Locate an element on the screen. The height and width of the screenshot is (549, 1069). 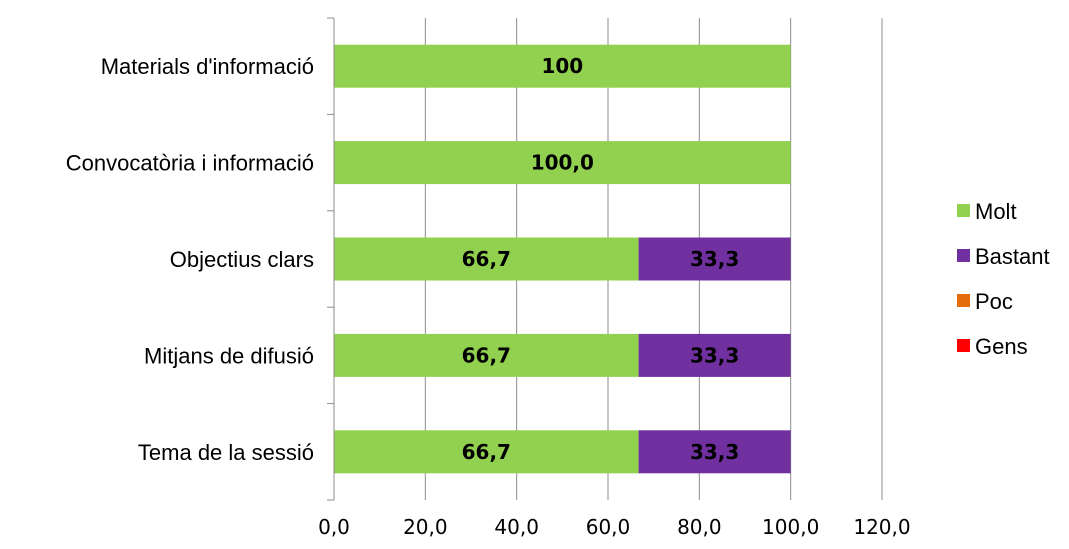
x-tick-label: 80,0 is located at coordinates (699, 527).